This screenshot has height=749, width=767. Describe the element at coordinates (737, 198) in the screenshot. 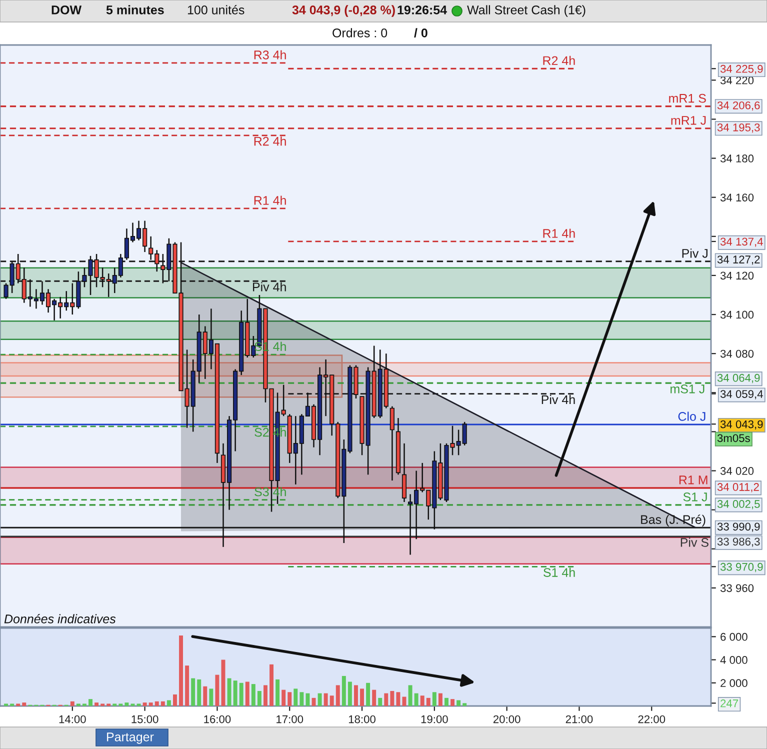

I see `y-tick-label: 34 160` at that location.